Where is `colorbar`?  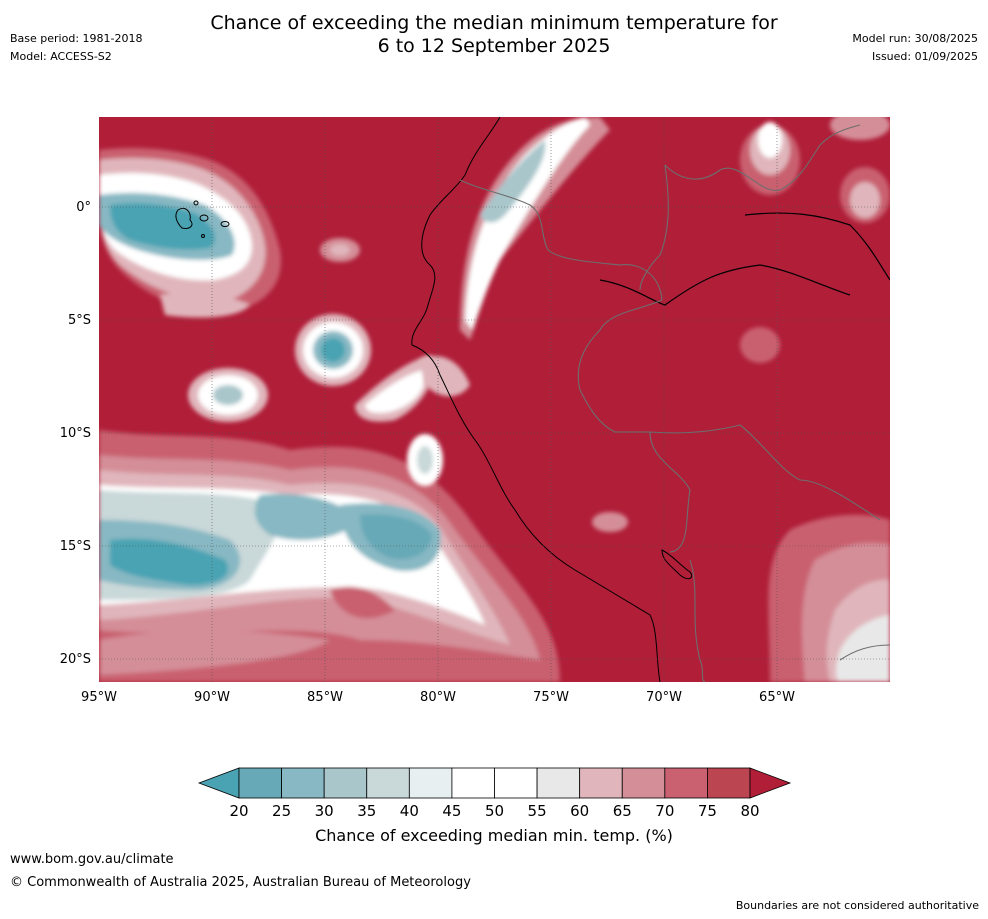 colorbar is located at coordinates (494, 783).